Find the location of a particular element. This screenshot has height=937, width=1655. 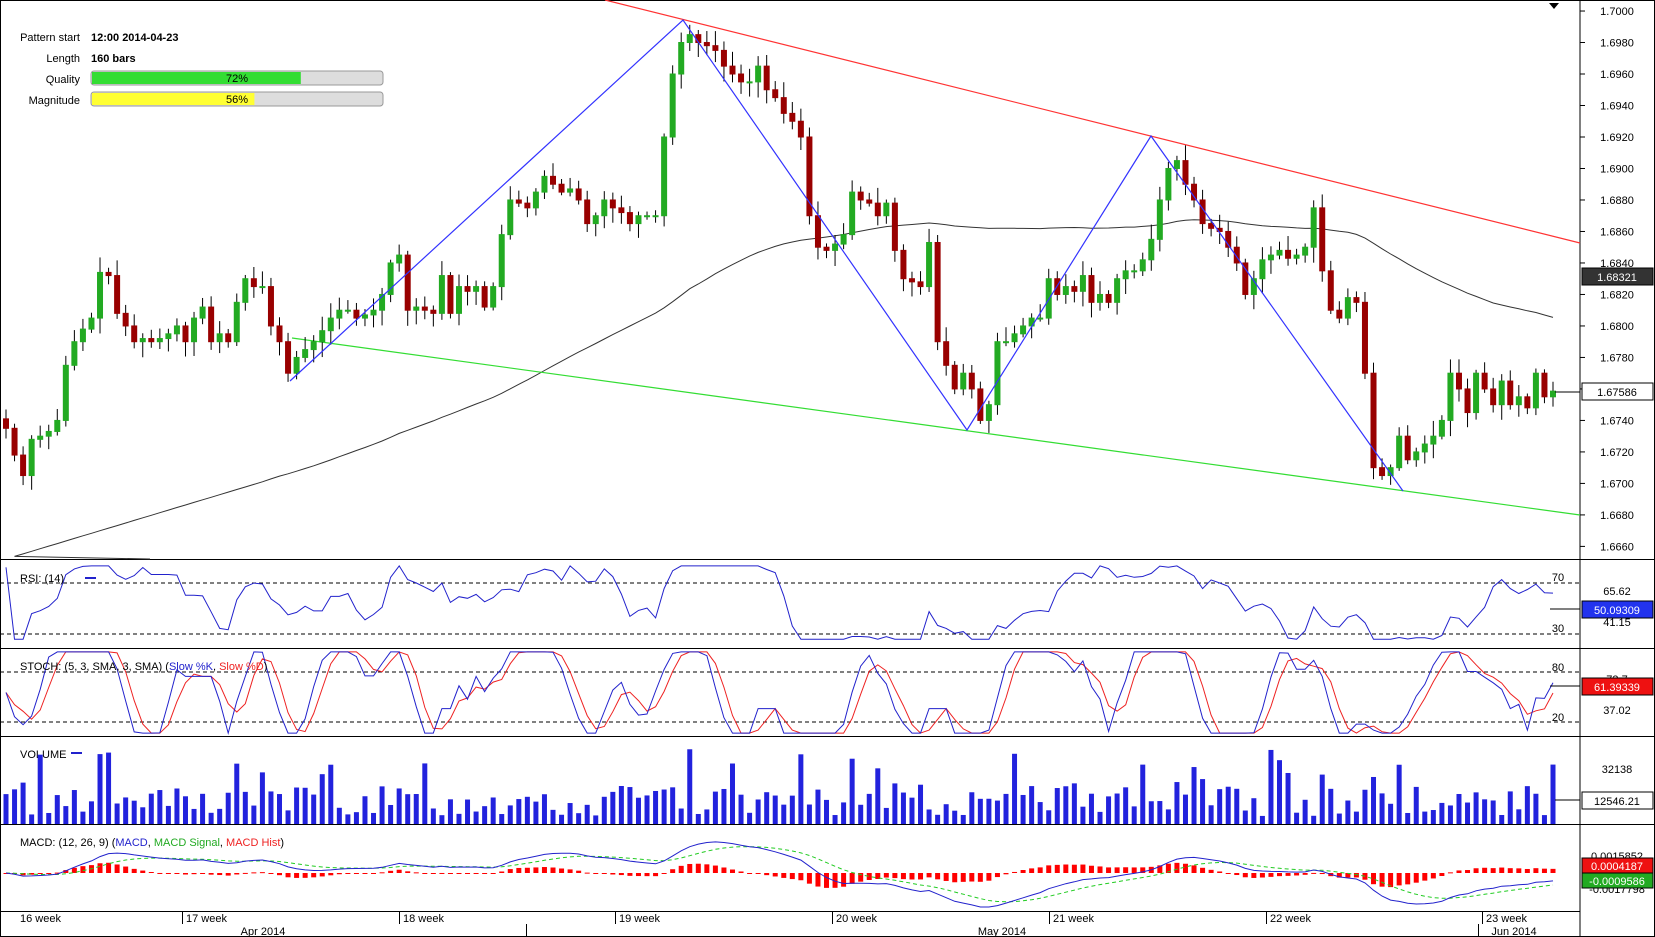

price-tick-label: 1.6900 is located at coordinates (1617, 169).